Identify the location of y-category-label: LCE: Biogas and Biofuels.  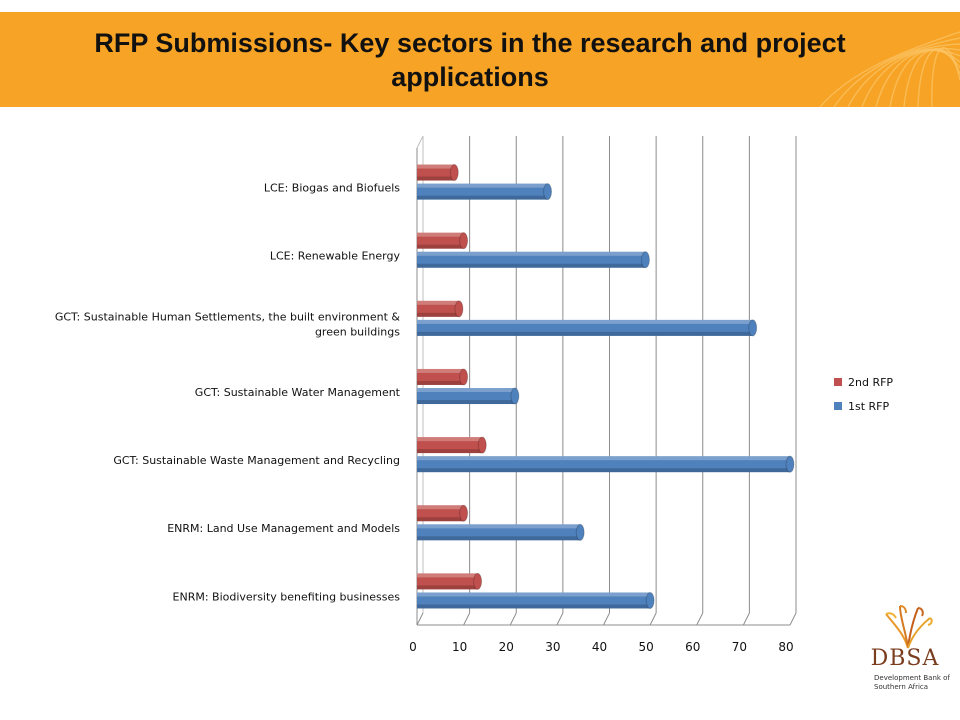
(332, 188).